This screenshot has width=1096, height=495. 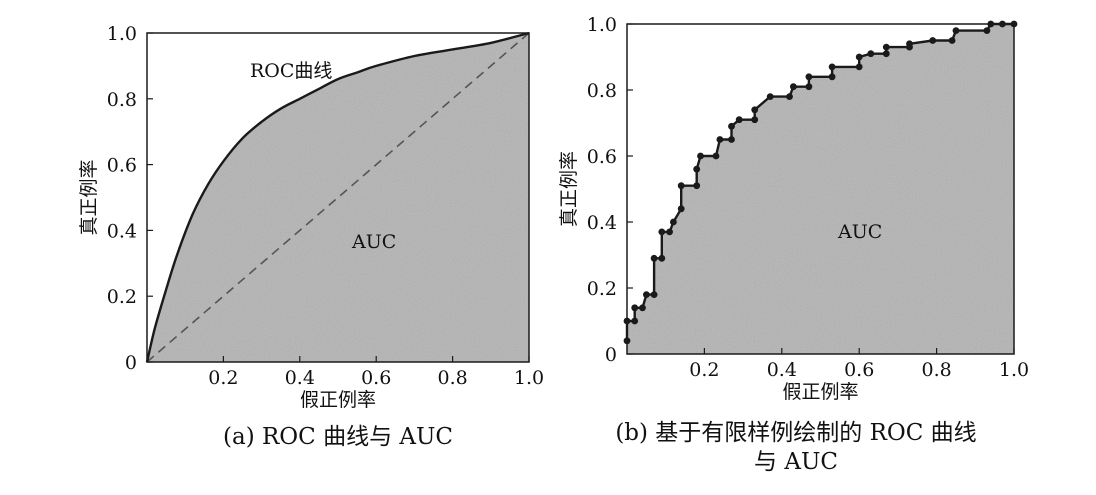 I want to click on auc-label-a: AUC, so click(x=373, y=242).